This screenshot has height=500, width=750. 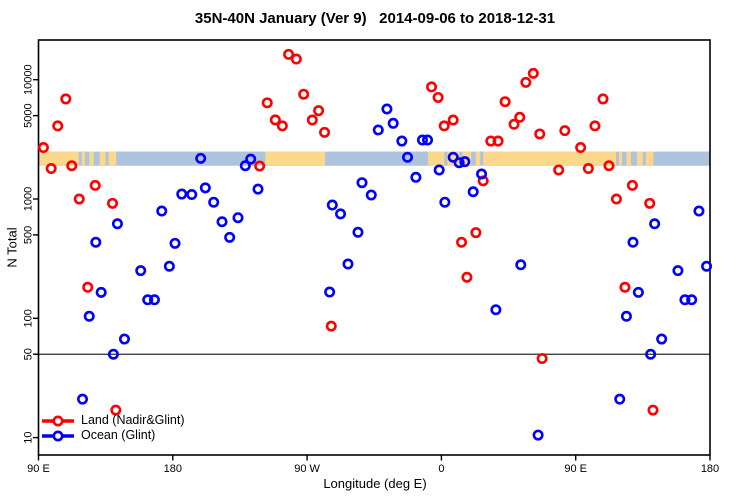 I want to click on legend-label-land: Land (Nadir&Glint), so click(x=133, y=420).